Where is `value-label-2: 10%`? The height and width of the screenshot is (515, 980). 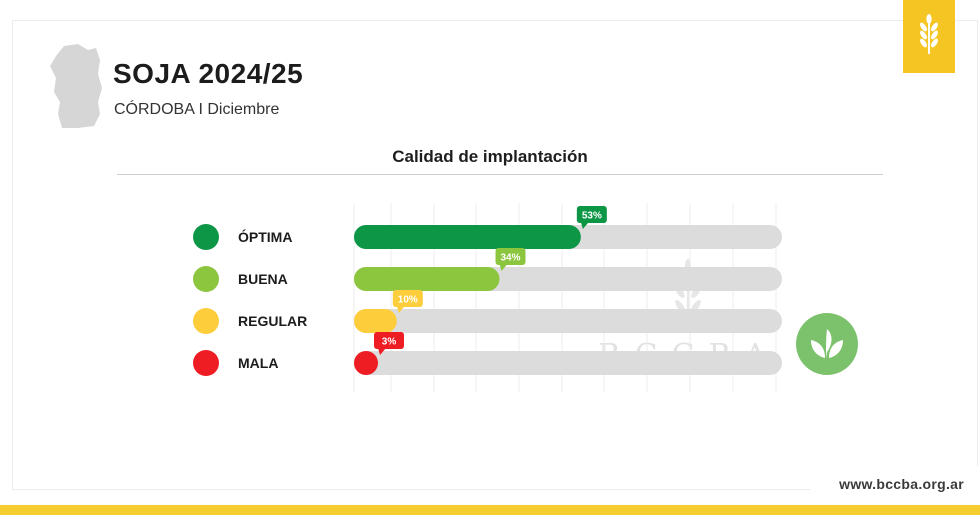 value-label-2: 10% is located at coordinates (408, 300).